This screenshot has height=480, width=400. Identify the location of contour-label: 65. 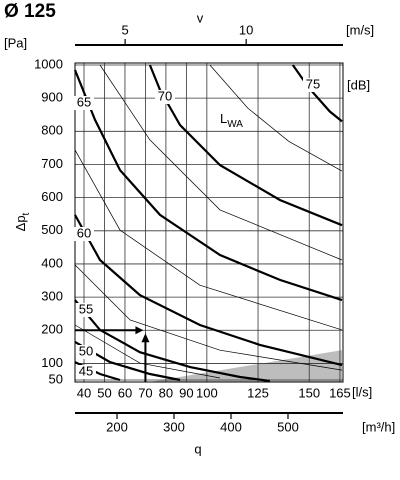
(84, 101).